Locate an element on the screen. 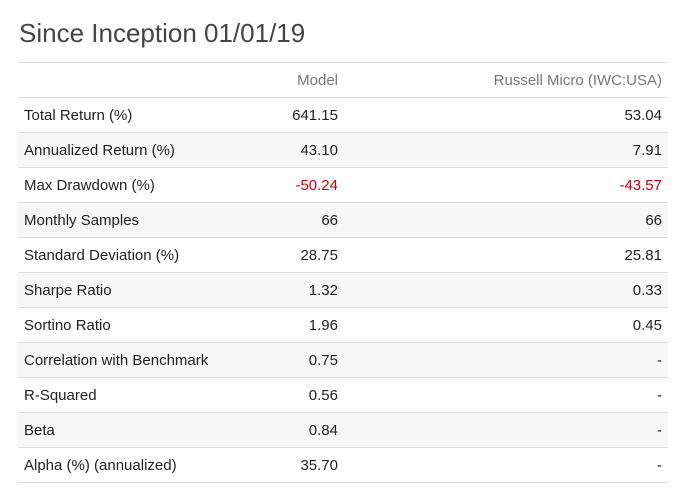  table-row: Max Drawdown (%) -50.24 -43.57 is located at coordinates (343, 185).